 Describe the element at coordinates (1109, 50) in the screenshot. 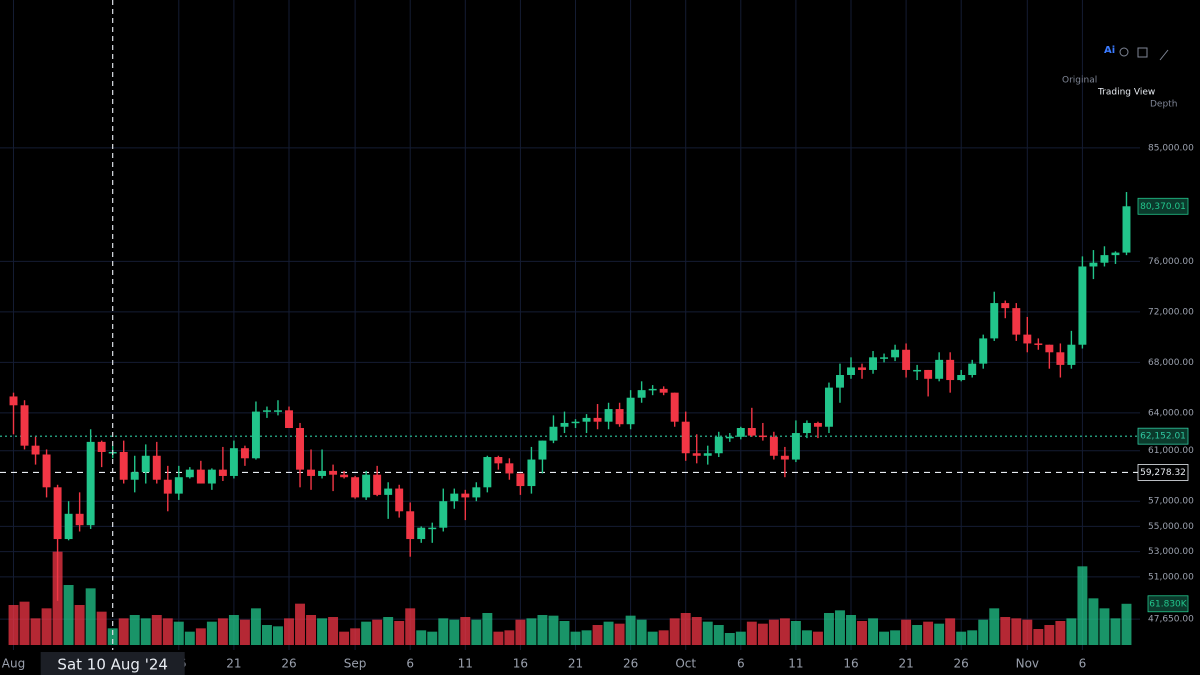

I see `ai-button: Ai` at that location.